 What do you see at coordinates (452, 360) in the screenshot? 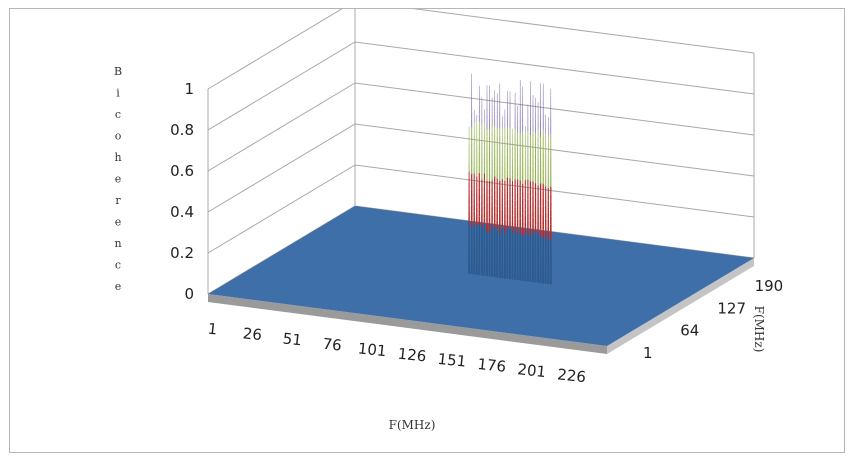
I see `x-tick-label: 151` at bounding box center [452, 360].